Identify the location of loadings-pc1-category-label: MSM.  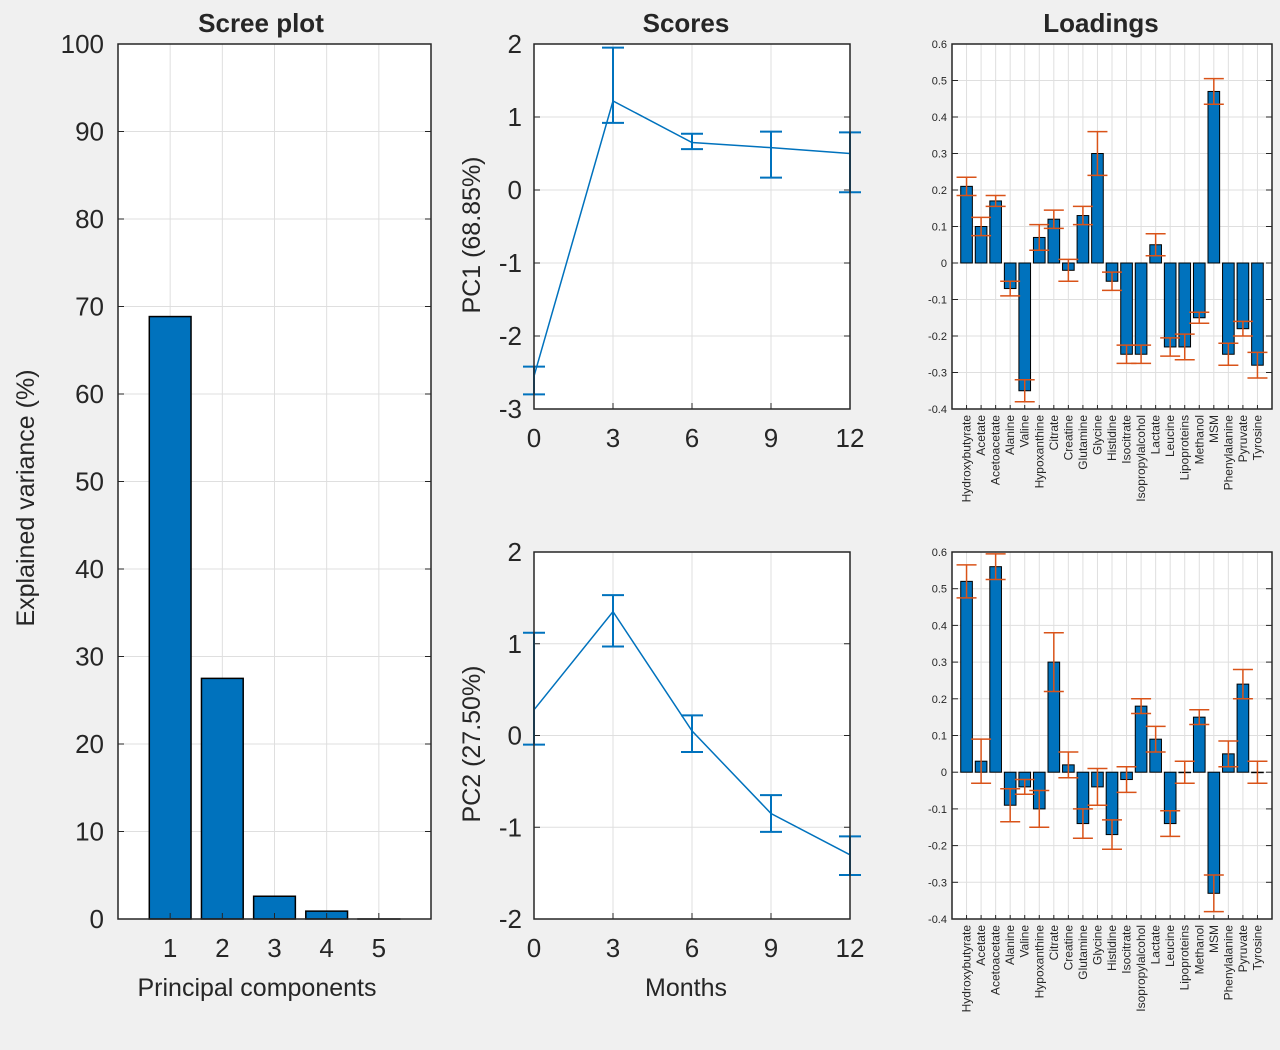
(1214, 429).